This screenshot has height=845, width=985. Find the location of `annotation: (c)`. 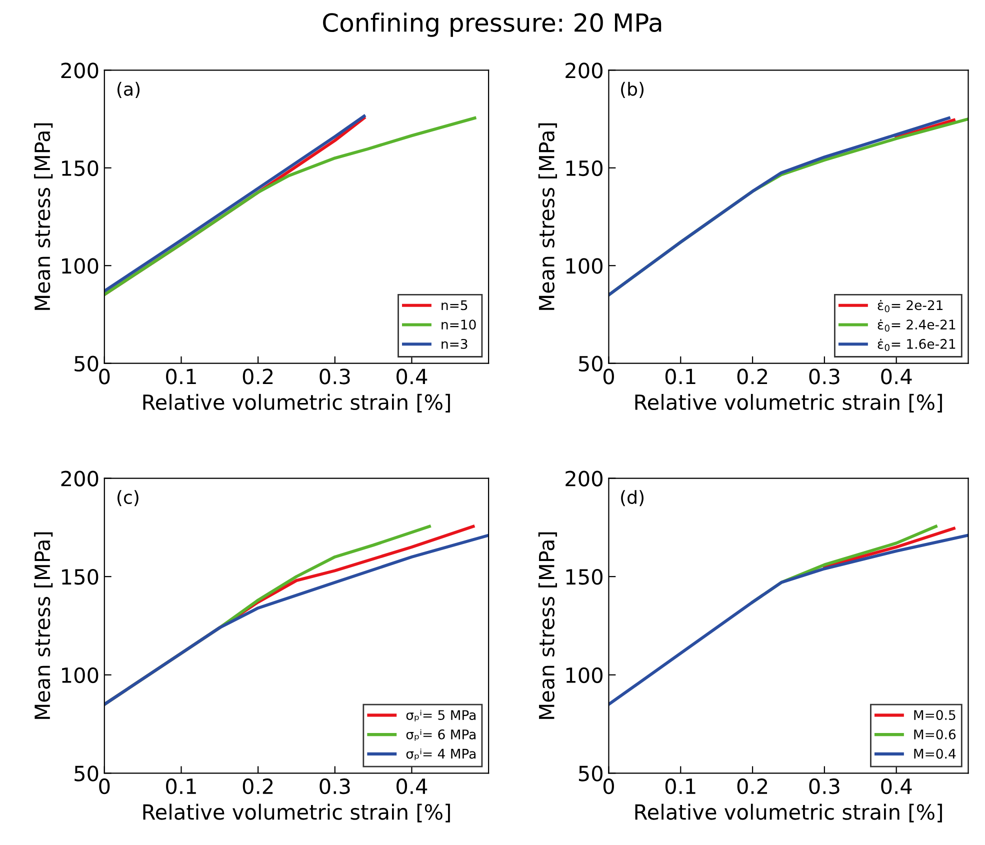

annotation: (c) is located at coordinates (127, 498).